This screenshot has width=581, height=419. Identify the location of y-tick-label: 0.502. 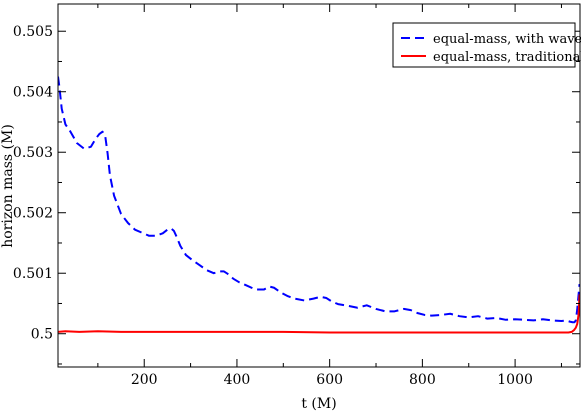
(33, 214).